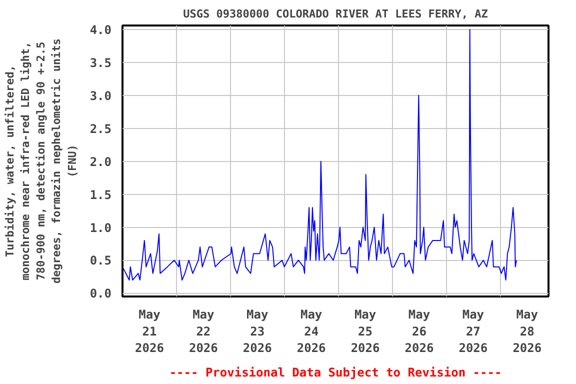  What do you see at coordinates (203, 332) in the screenshot?
I see `x-tick-label: May 22 2026` at bounding box center [203, 332].